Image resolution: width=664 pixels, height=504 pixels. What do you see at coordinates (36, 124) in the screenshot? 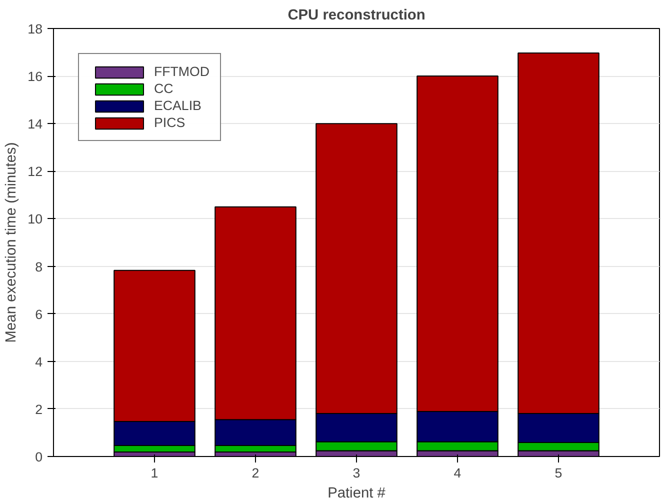
I see `y-tick-label: 14` at bounding box center [36, 124].